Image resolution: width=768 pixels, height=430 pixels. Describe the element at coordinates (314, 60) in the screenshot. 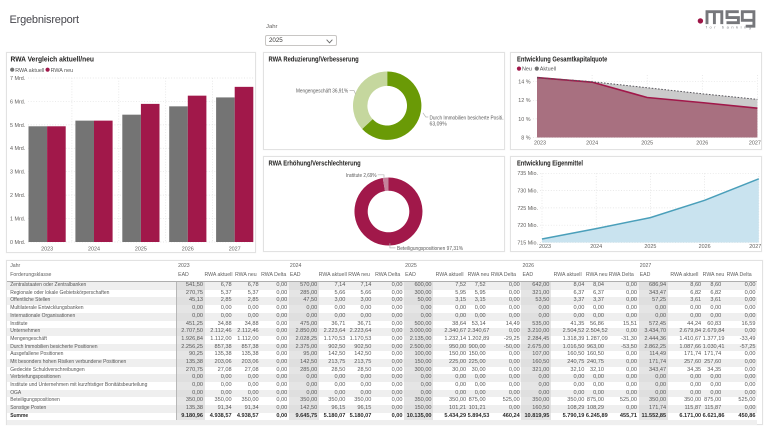

I see `svg-text: RWA Reduzierung/Verbesserung` at that location.